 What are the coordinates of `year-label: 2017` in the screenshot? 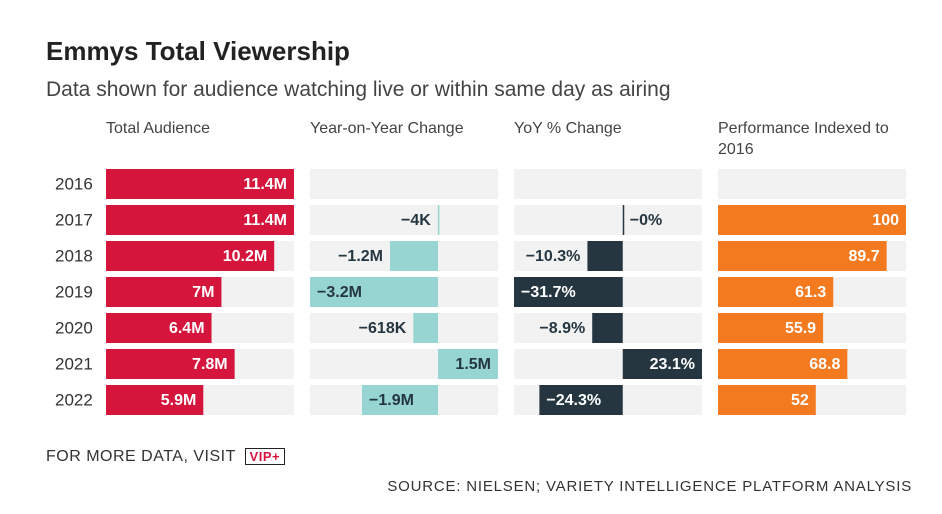 It's located at (74, 219).